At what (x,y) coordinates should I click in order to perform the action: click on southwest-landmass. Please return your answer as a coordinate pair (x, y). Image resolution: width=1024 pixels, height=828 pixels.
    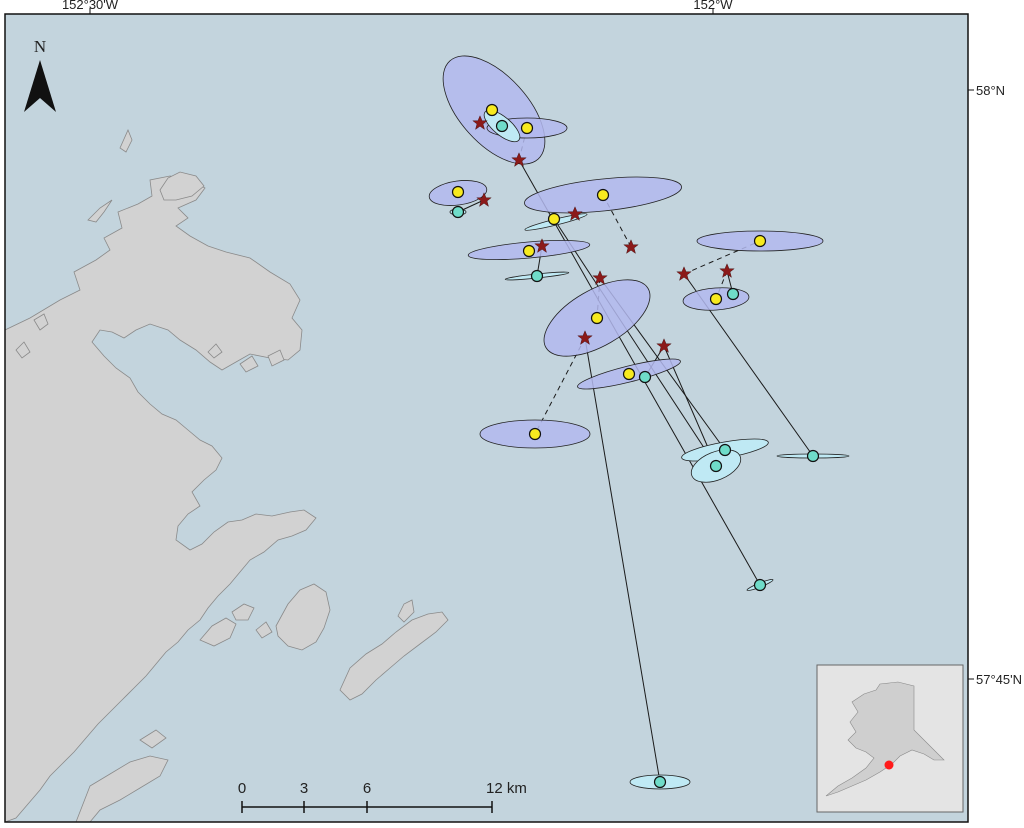
    Looking at the image, I should click on (122, 775).